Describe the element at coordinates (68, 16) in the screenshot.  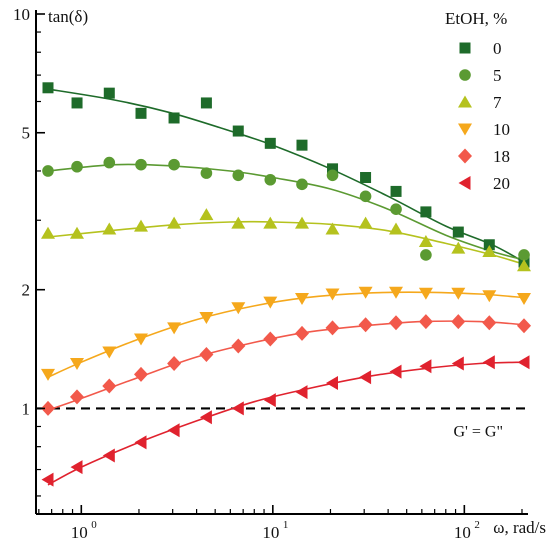
I see `y-axis-label: tan(δ)` at that location.